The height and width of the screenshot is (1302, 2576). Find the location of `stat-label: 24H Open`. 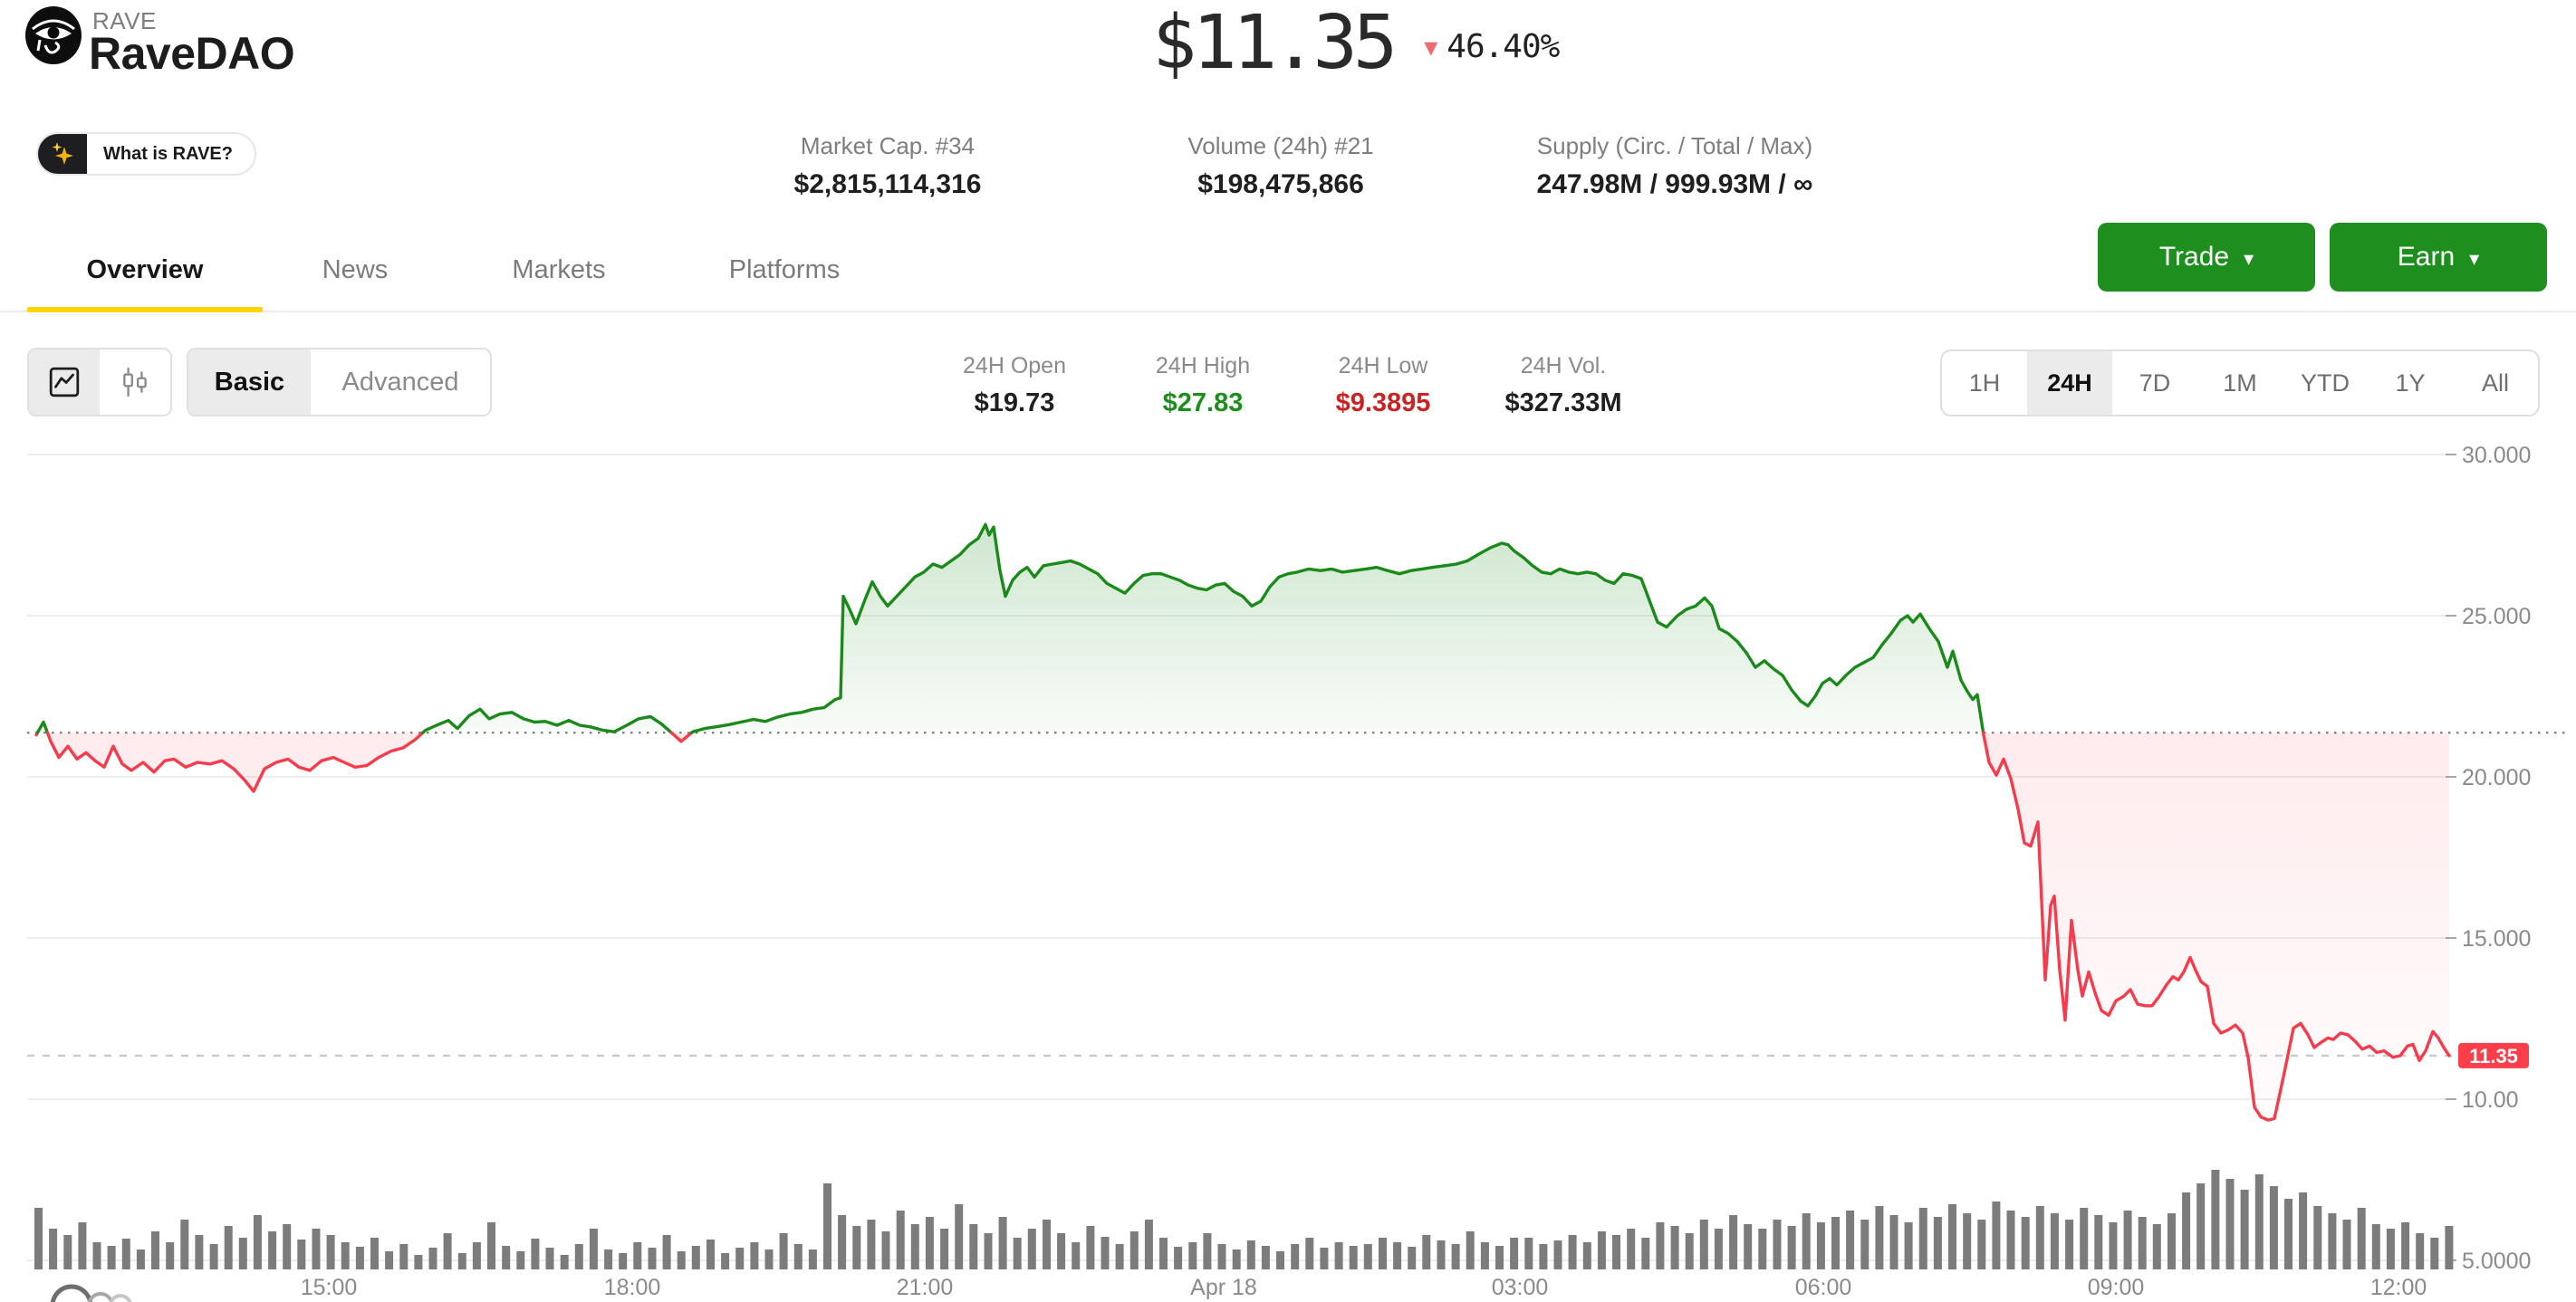

stat-label: 24H Open is located at coordinates (1014, 366).